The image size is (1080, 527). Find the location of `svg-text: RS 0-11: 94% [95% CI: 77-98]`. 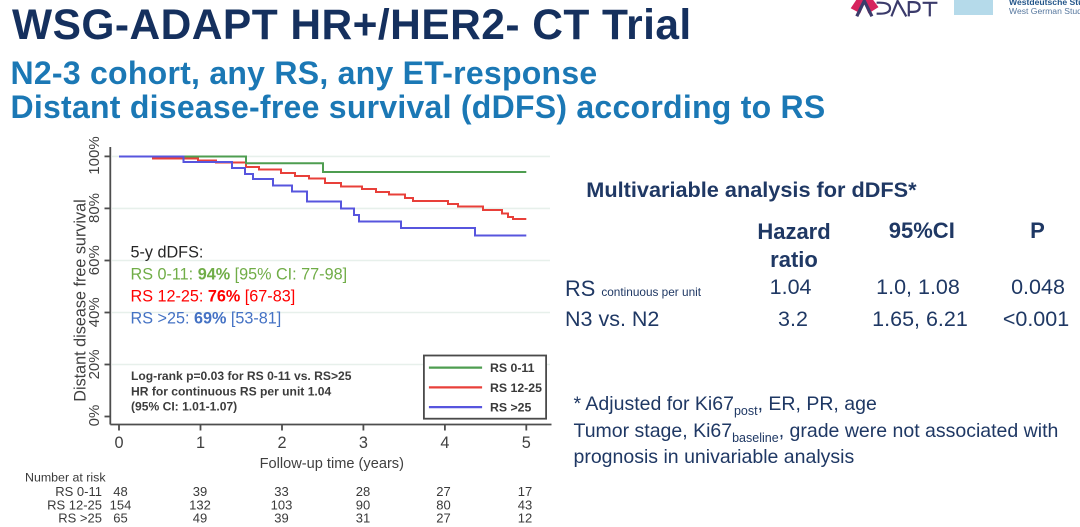

svg-text: RS 0-11: 94% [95% CI: 77-98] is located at coordinates (239, 275).